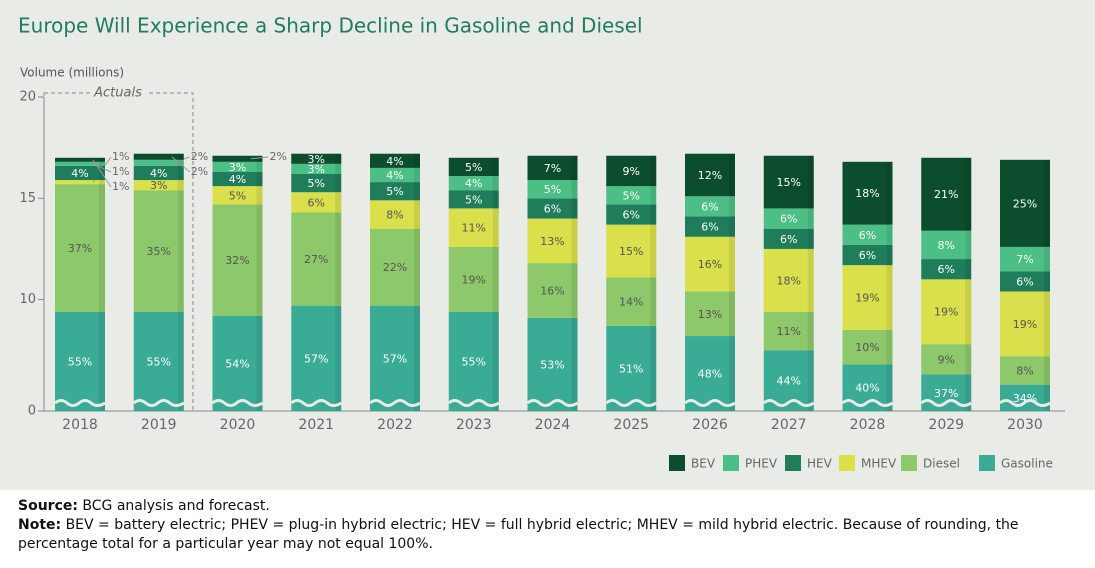 This screenshot has height=568, width=1095. I want to click on y-tick-label: 15, so click(27, 198).